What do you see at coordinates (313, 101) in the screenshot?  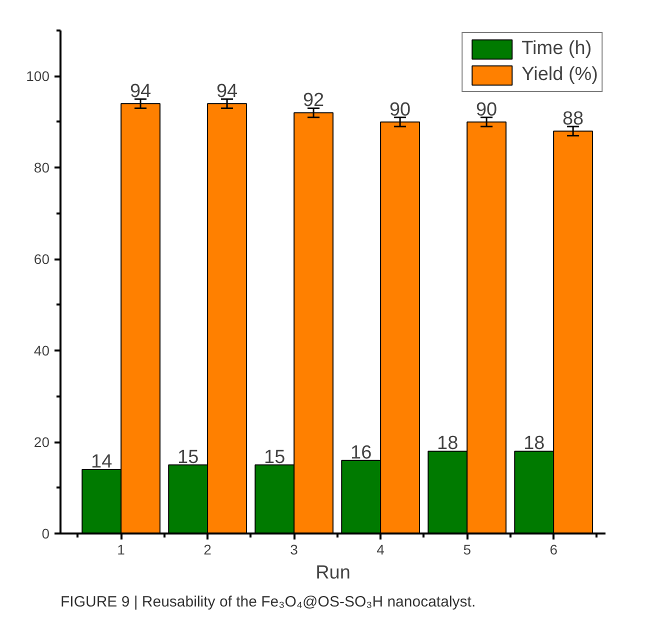 I see `data-label: 92` at bounding box center [313, 101].